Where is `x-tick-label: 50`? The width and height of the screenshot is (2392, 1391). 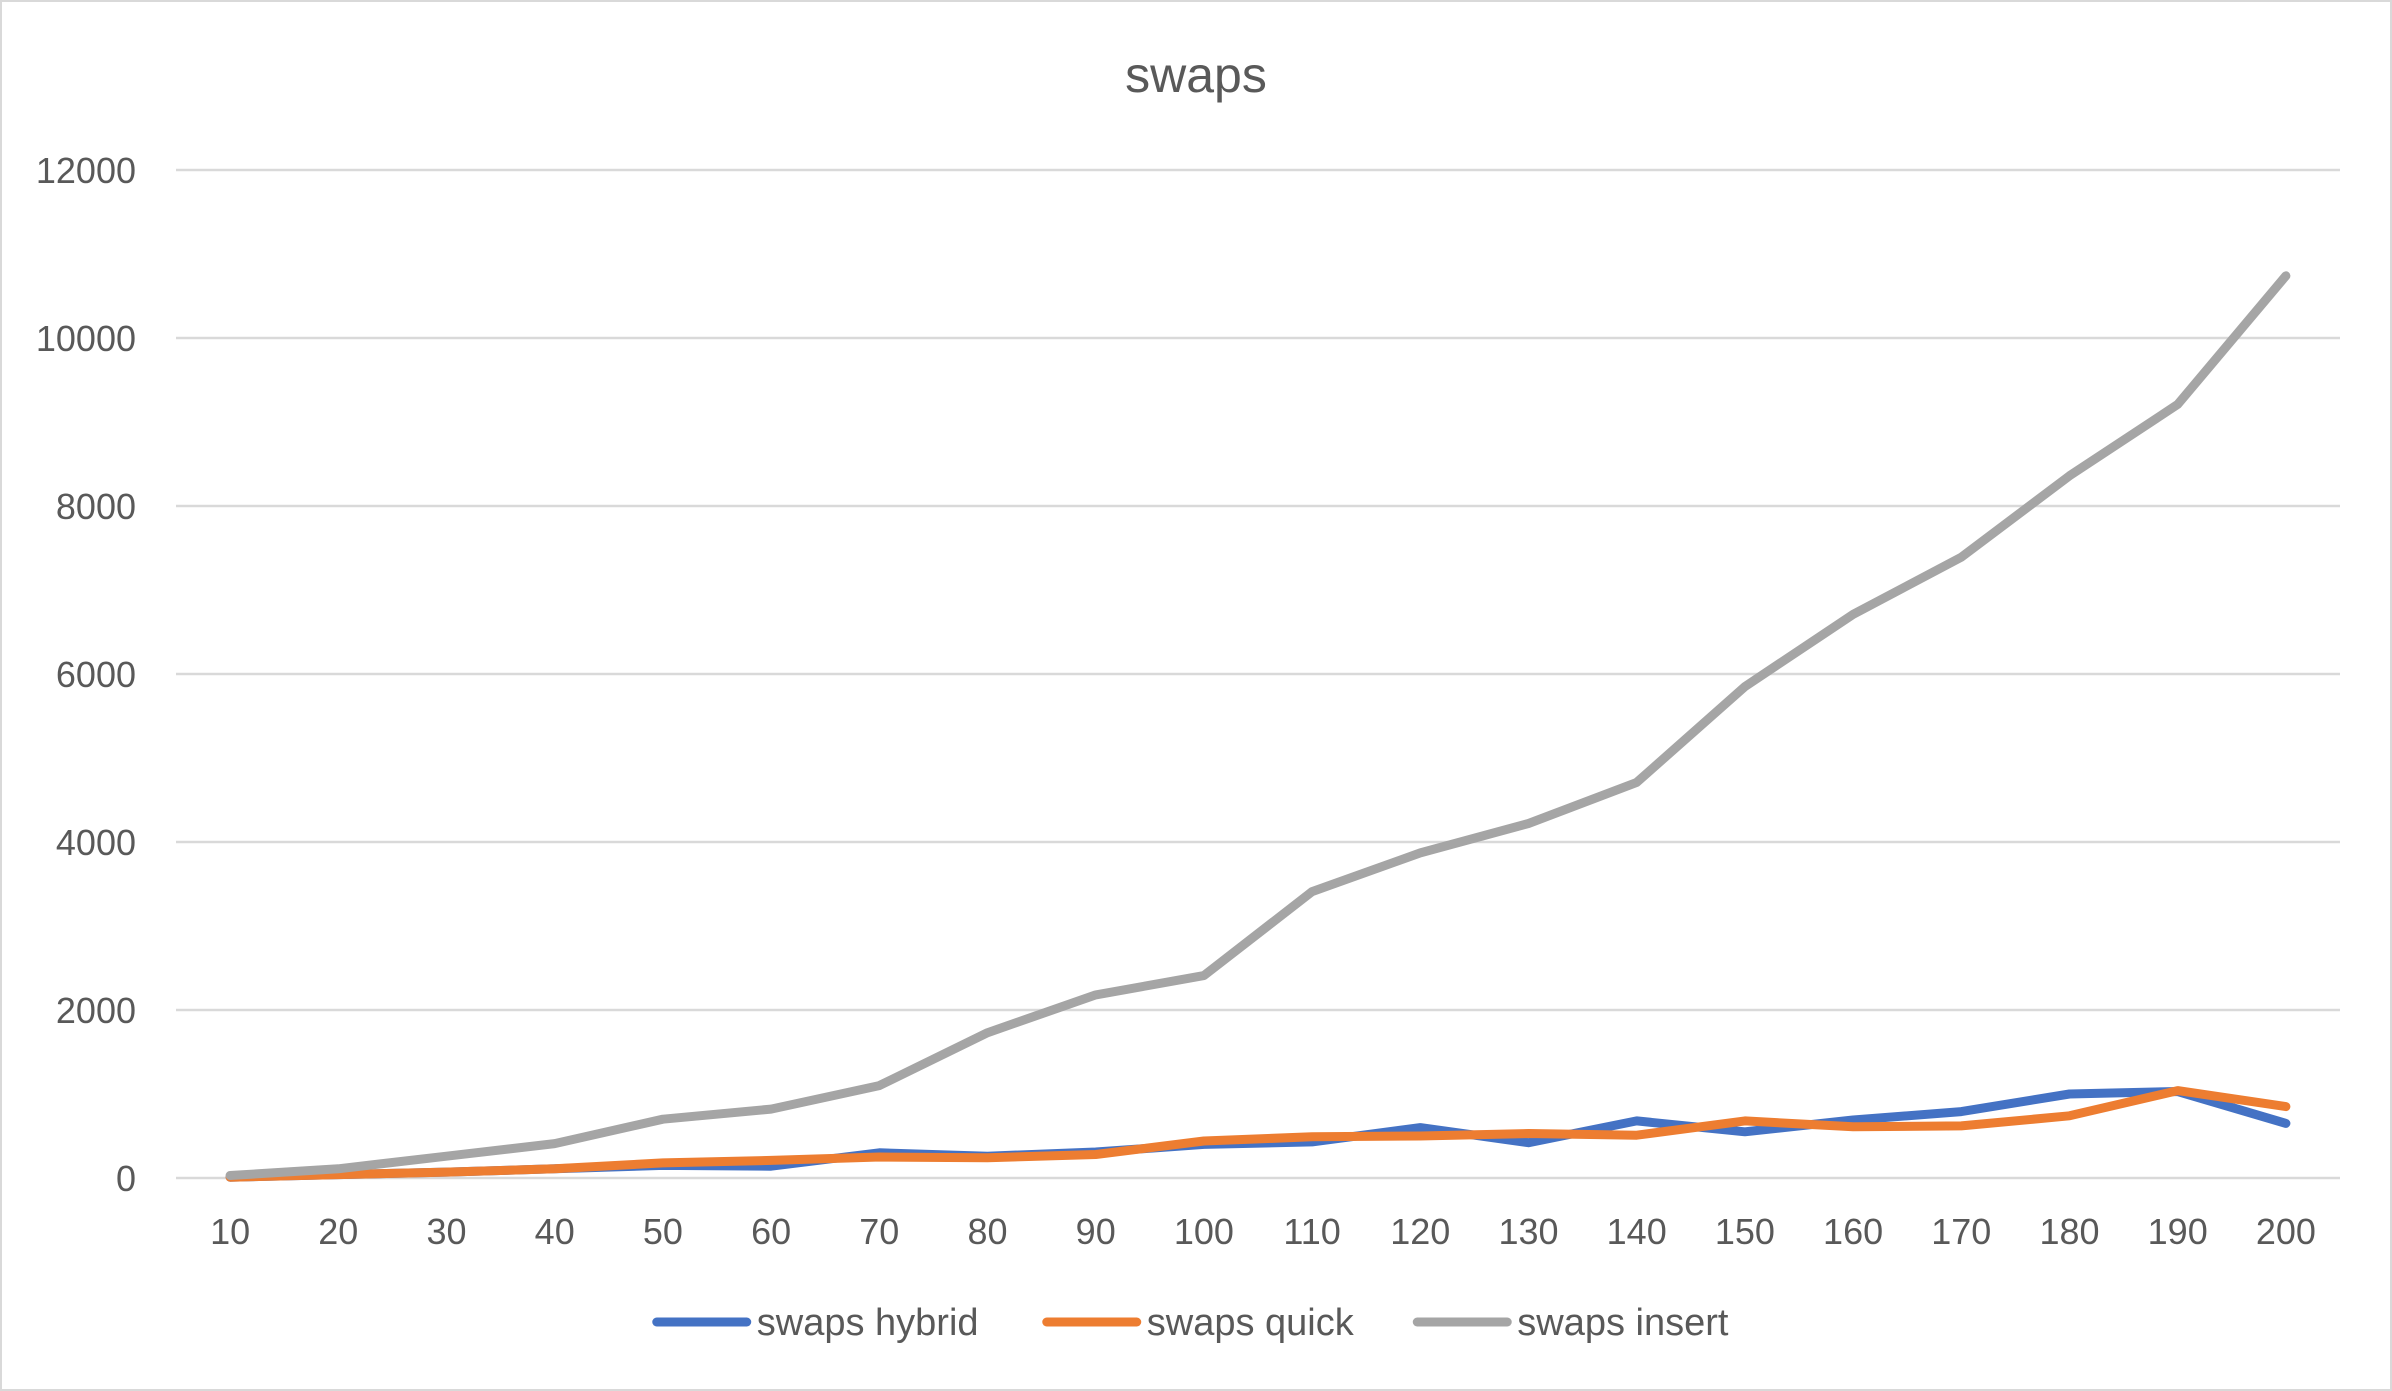 x-tick-label: 50 is located at coordinates (663, 1231).